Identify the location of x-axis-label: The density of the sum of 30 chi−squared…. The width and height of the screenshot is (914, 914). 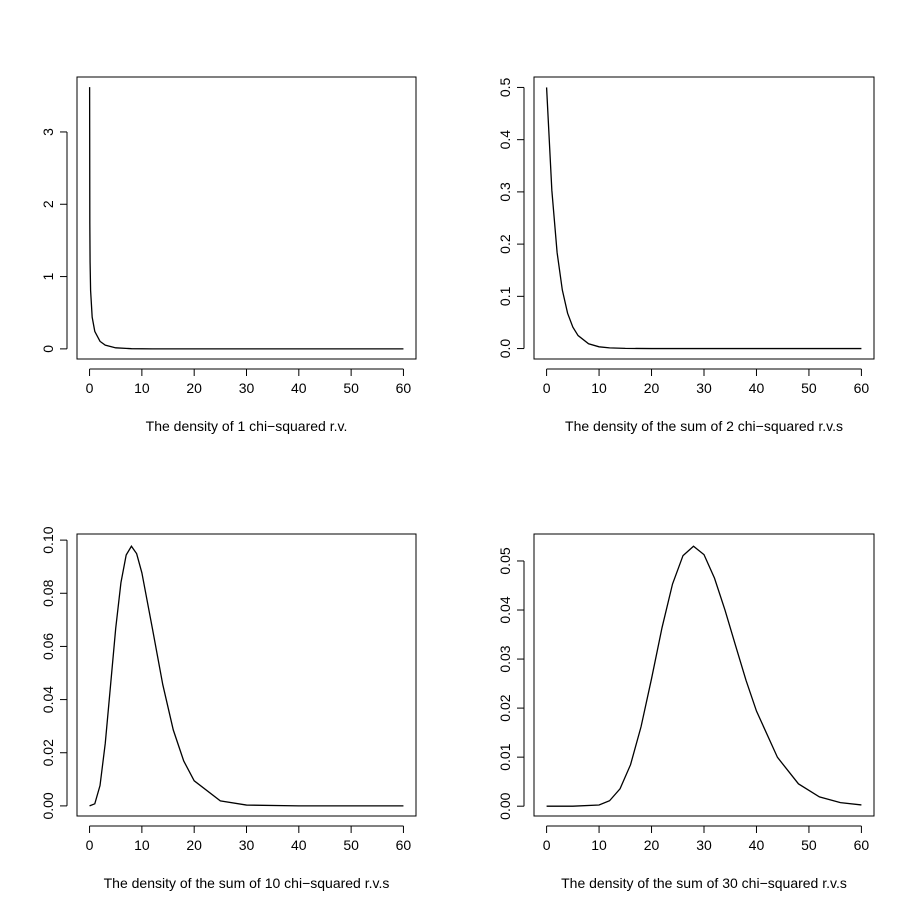
(704, 883).